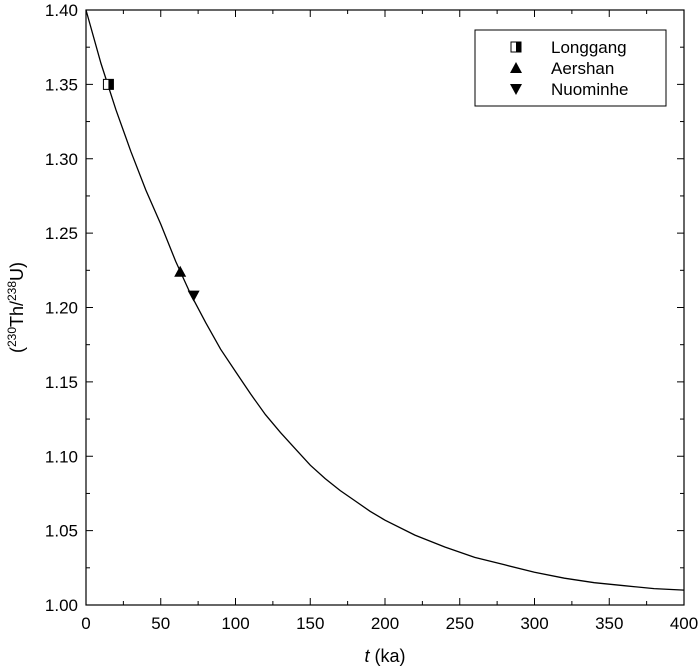 The image size is (700, 670). I want to click on x-tick-label: 350, so click(609, 623).